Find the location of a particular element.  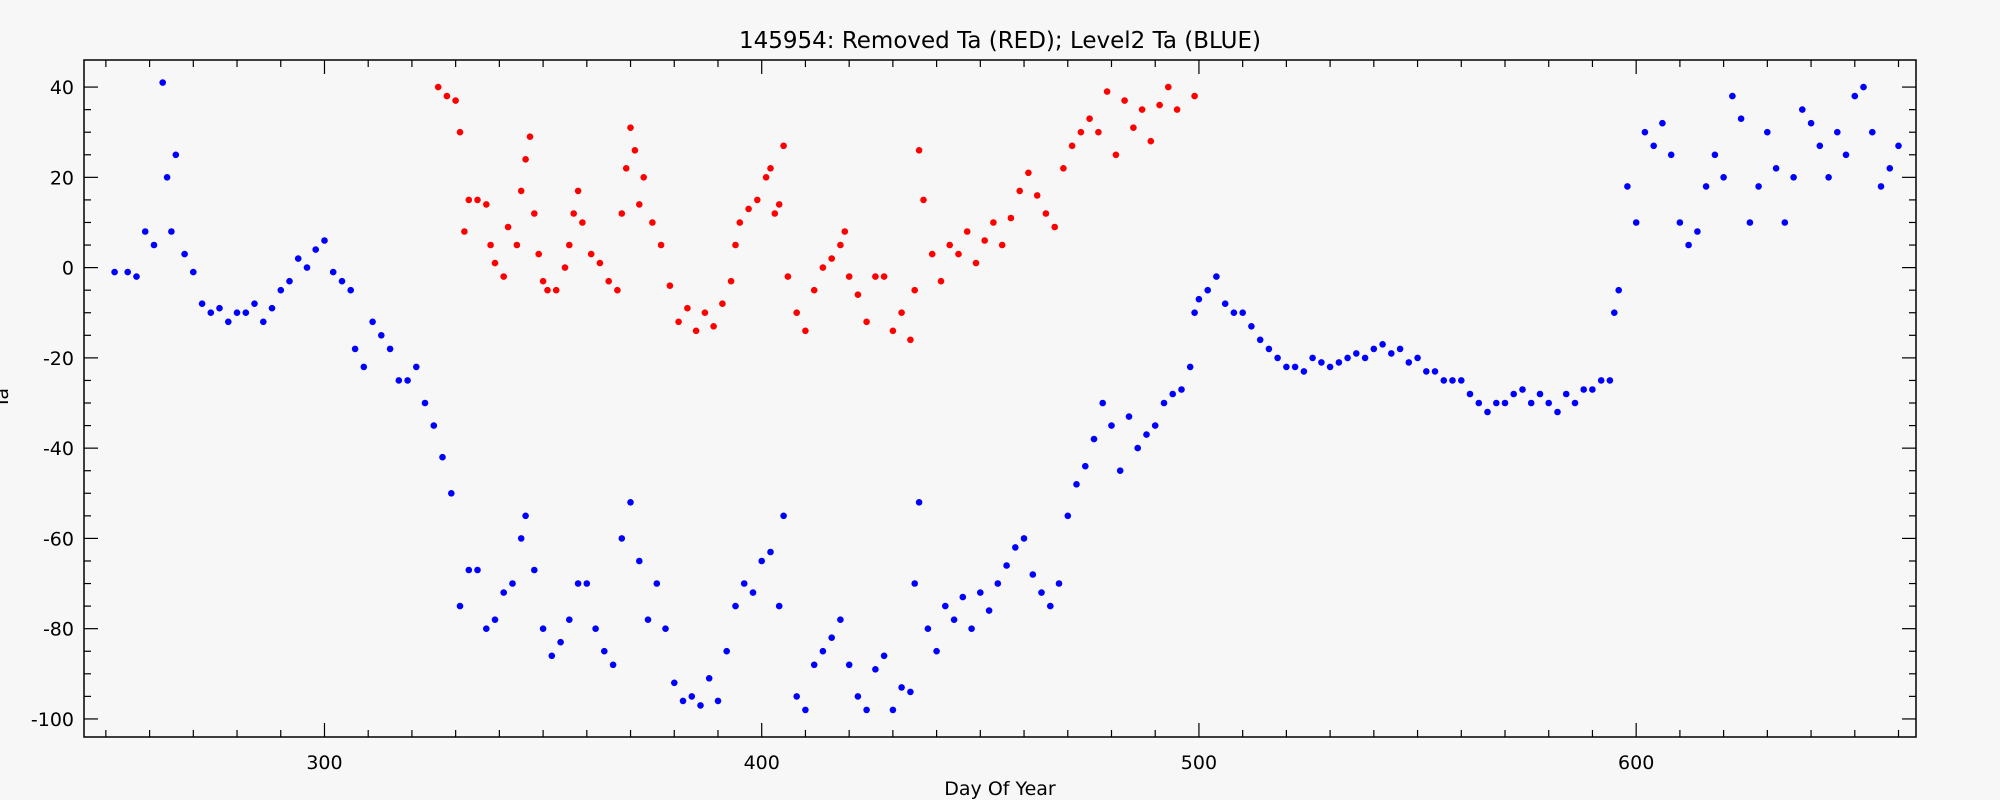

x-tick-label: 600 is located at coordinates (1636, 763).